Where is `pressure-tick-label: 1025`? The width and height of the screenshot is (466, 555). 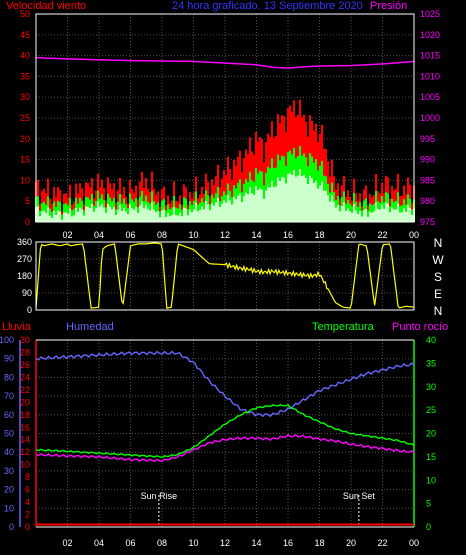 pressure-tick-label: 1025 is located at coordinates (430, 14).